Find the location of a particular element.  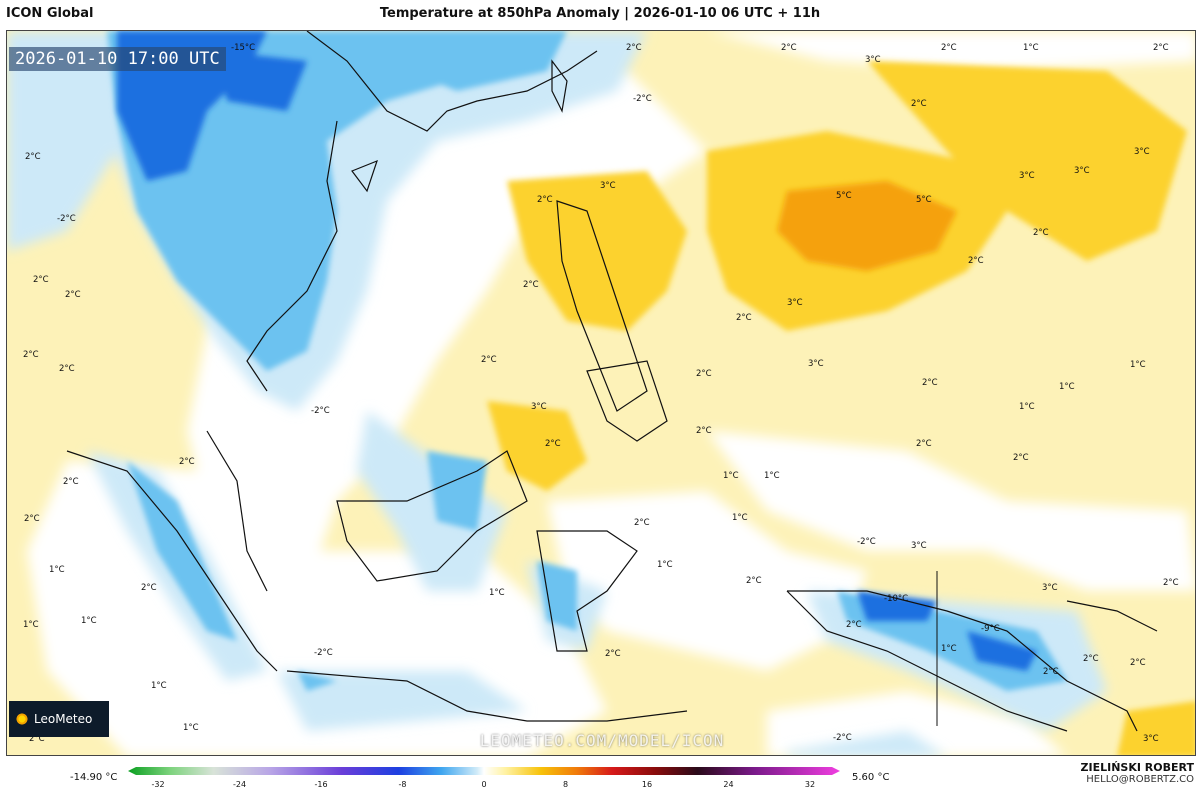

colorbar-tick: -24 is located at coordinates (239, 784).